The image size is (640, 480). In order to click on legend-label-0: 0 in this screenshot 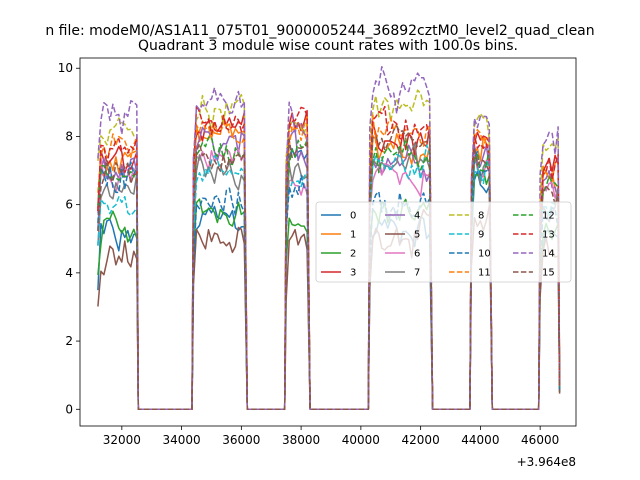, I will do `click(353, 216)`.